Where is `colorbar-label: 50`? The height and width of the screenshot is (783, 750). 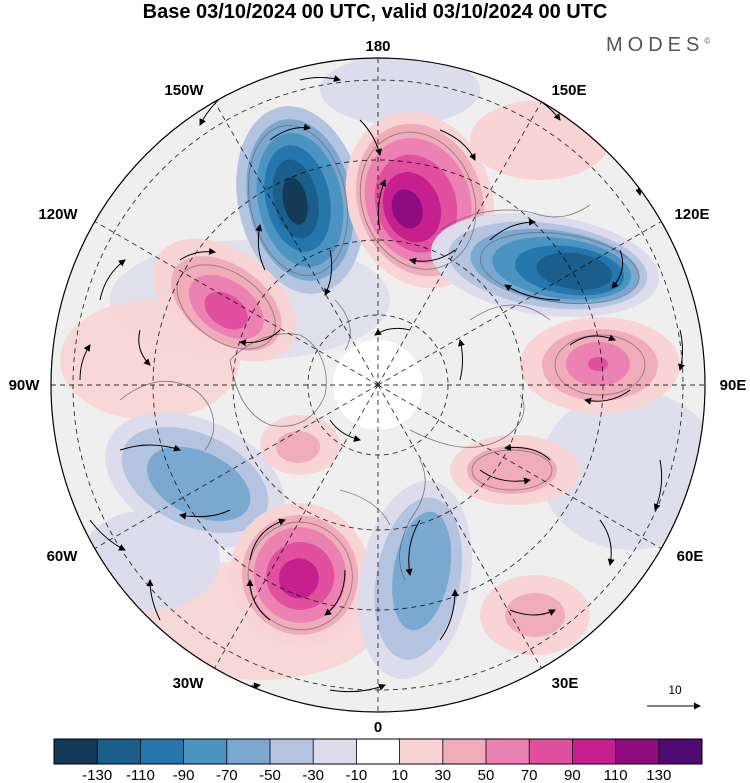
colorbar-label: 50 is located at coordinates (486, 775).